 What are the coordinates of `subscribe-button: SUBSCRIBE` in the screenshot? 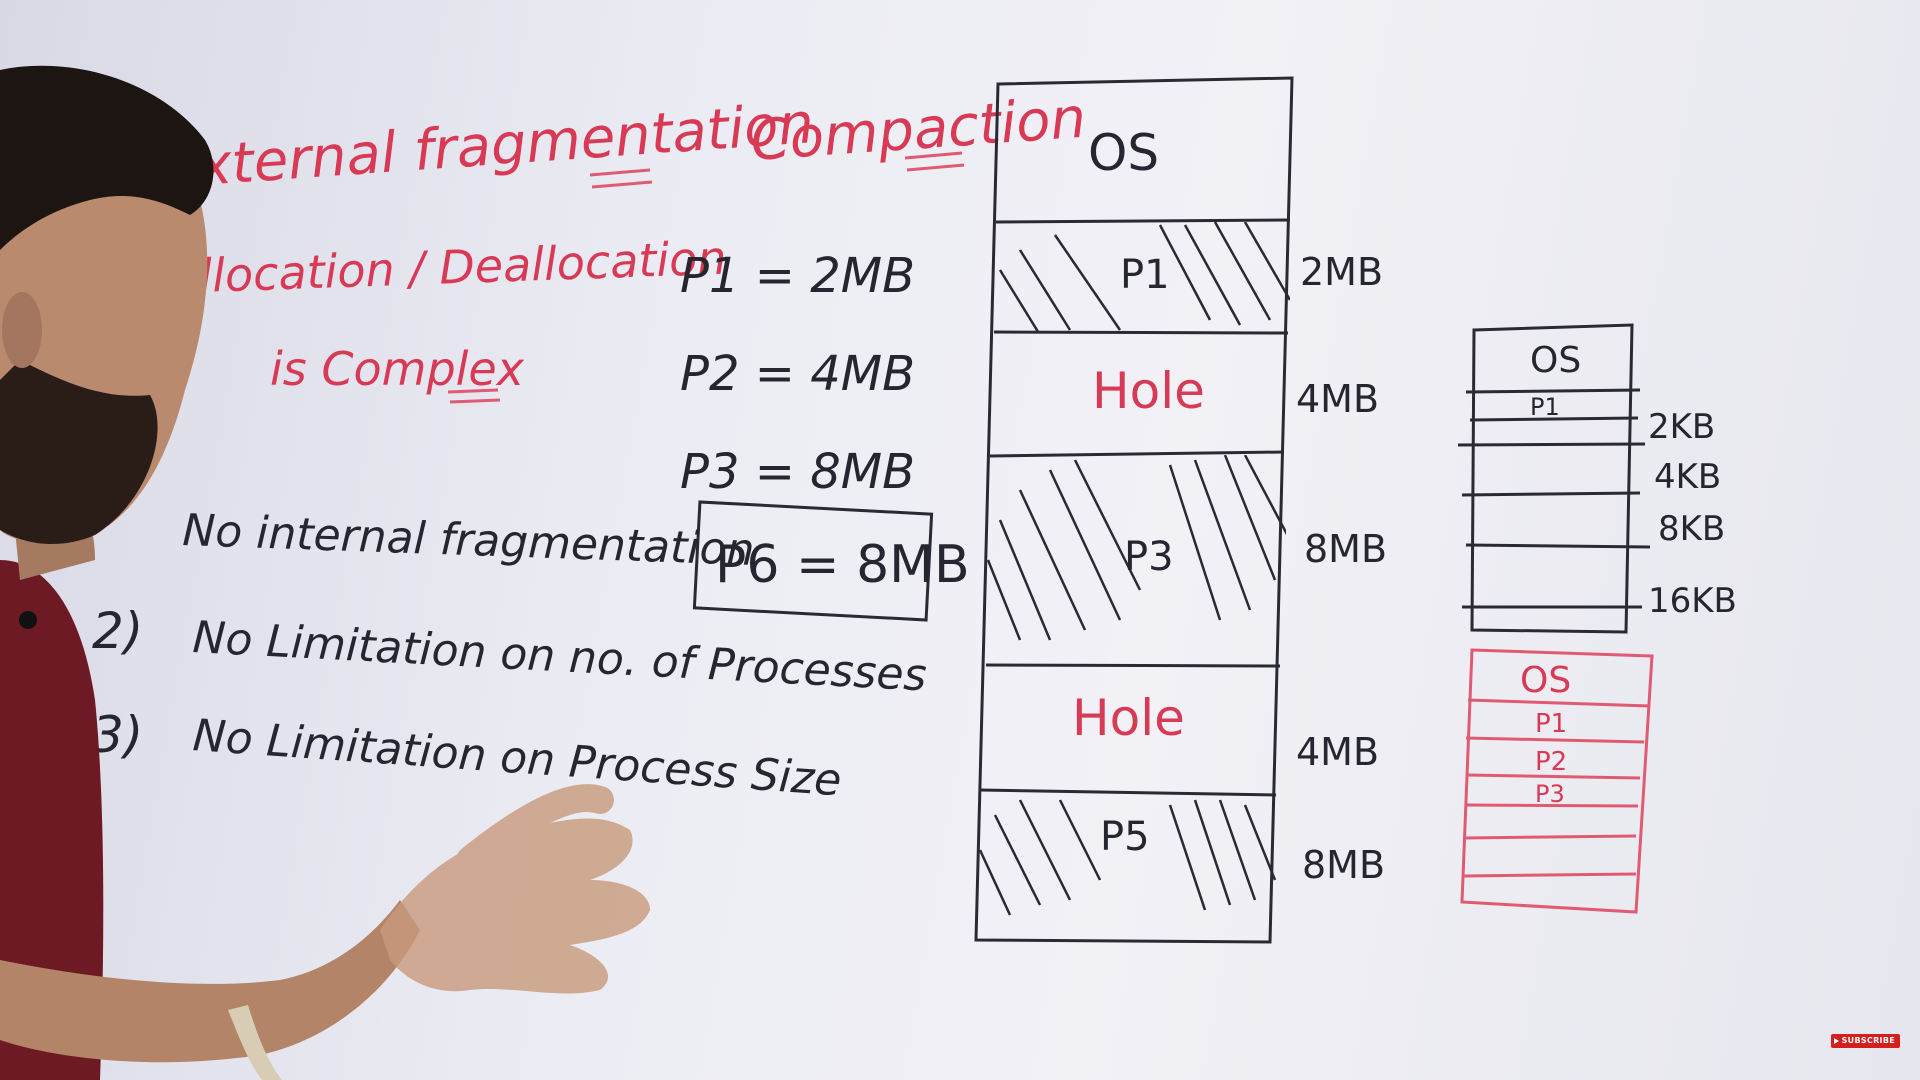 It's located at (1865, 1041).